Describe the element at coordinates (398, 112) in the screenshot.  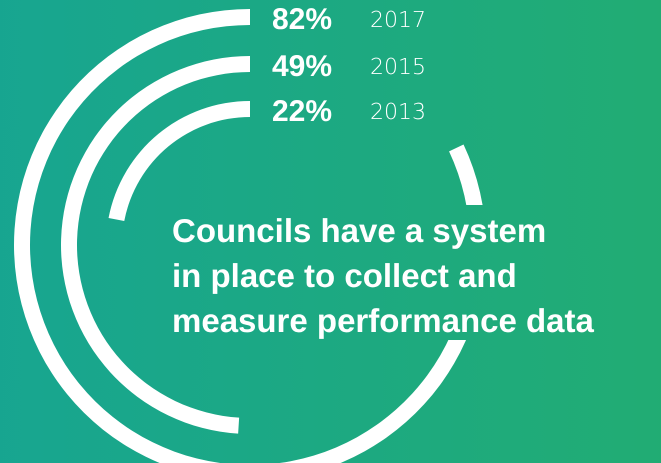
I see `category-label: 2013` at that location.